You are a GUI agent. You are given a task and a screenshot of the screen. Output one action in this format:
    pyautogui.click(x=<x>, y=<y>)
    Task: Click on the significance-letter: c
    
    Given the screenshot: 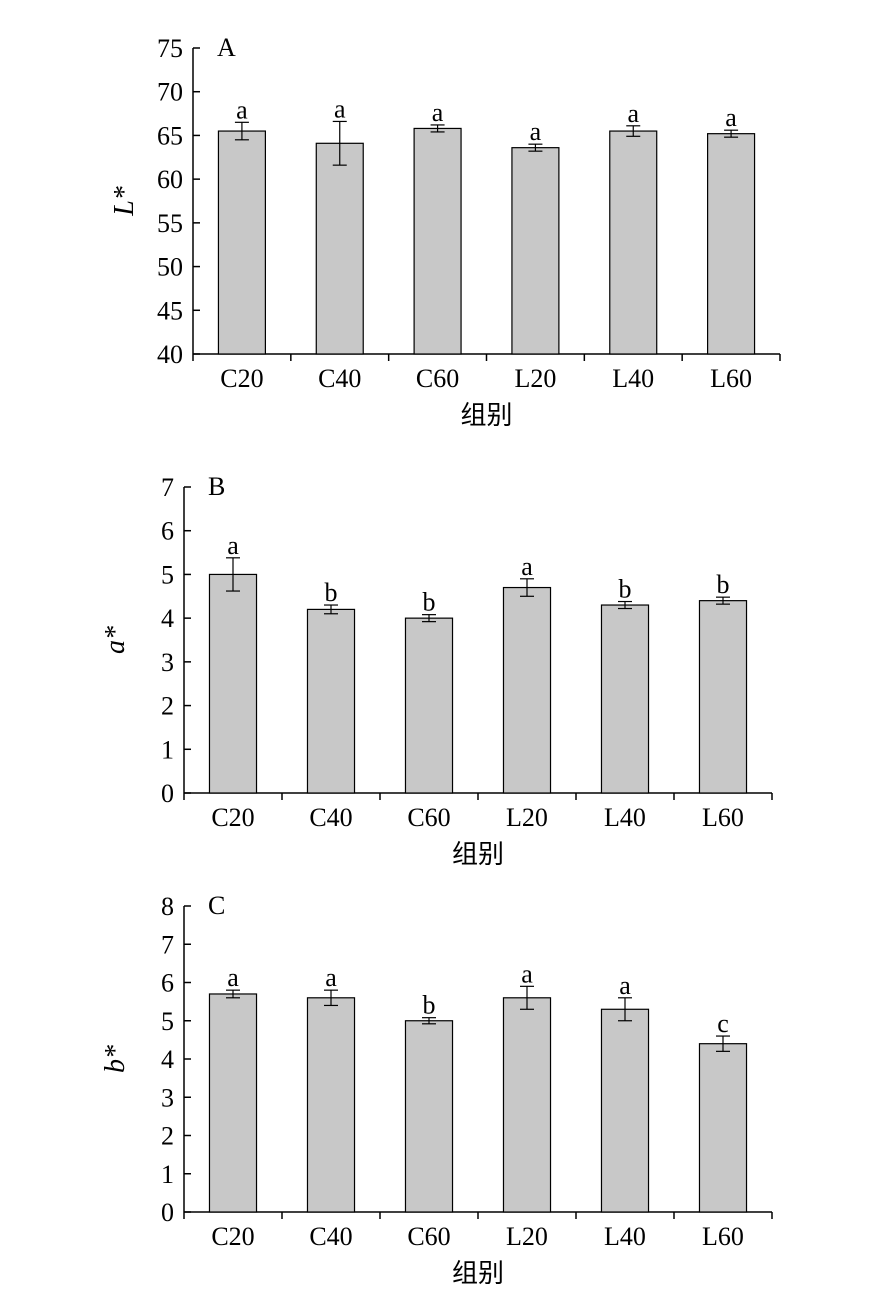 What is the action you would take?
    pyautogui.click(x=723, y=1023)
    